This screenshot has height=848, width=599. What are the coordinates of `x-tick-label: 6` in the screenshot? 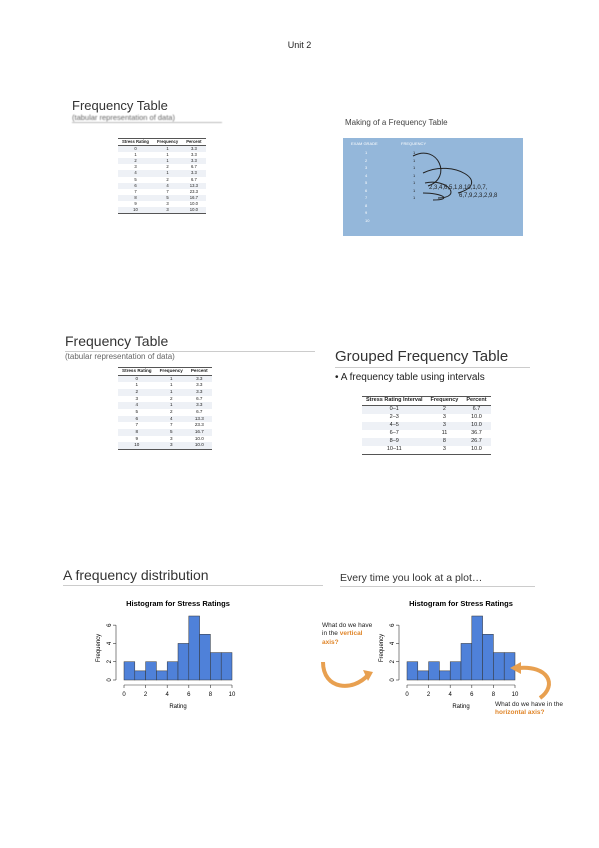 It's located at (472, 695).